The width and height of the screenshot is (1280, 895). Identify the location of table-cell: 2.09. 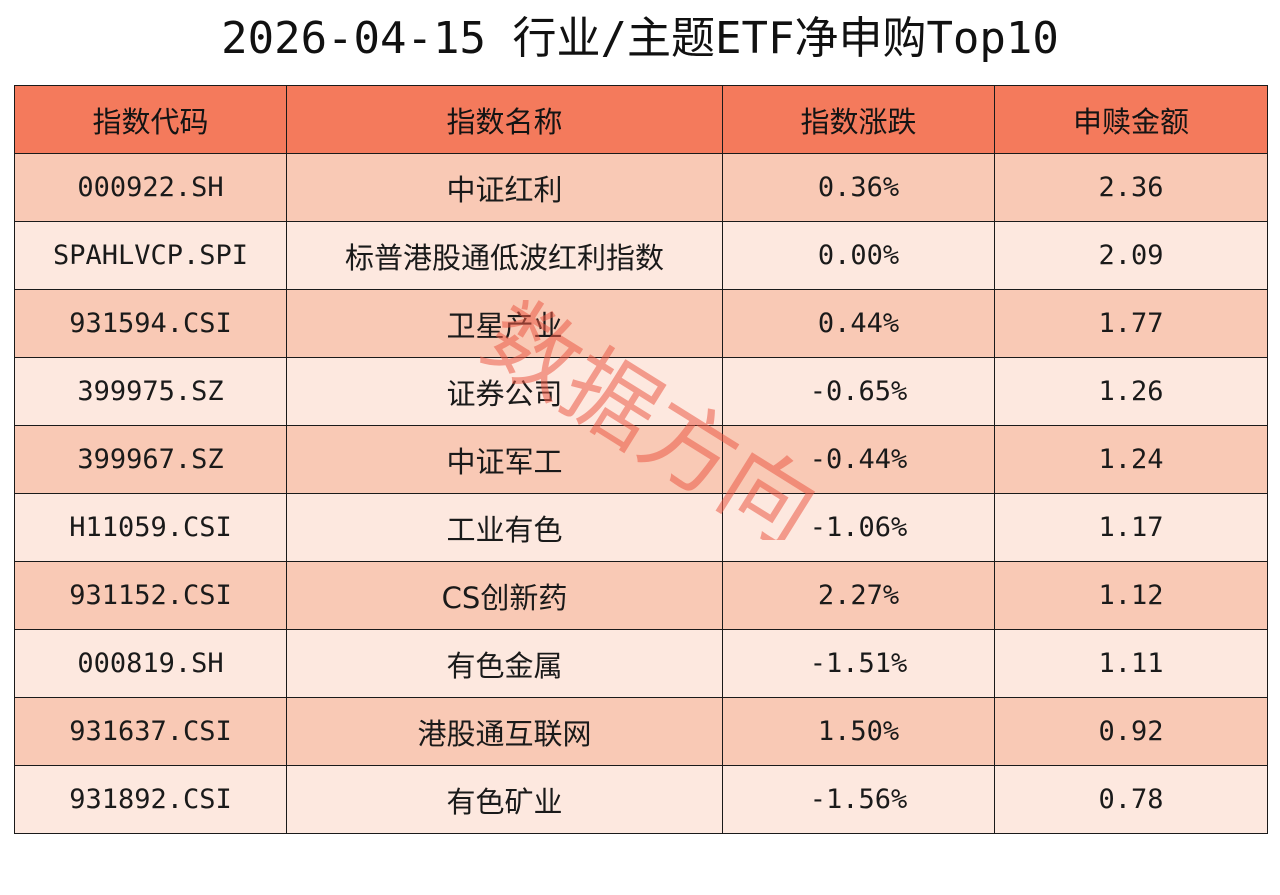
(1131, 255).